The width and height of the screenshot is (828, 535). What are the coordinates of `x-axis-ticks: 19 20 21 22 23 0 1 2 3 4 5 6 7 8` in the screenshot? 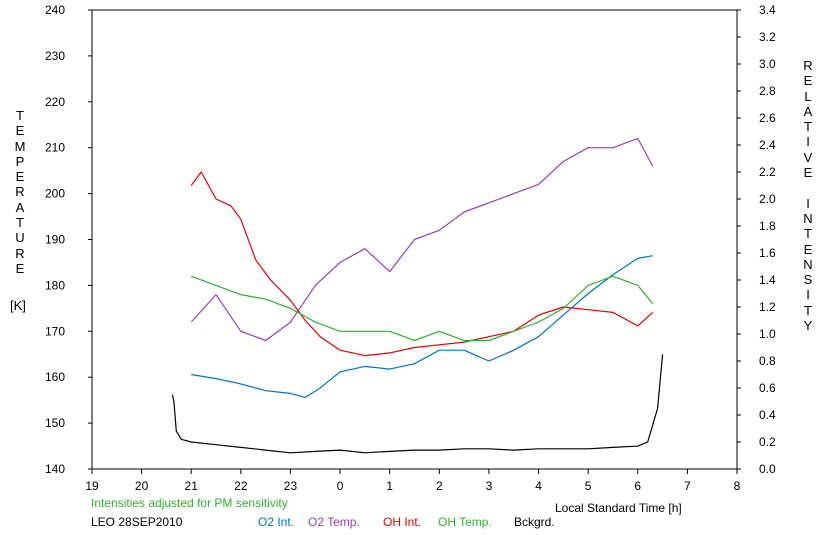 It's located at (413, 481).